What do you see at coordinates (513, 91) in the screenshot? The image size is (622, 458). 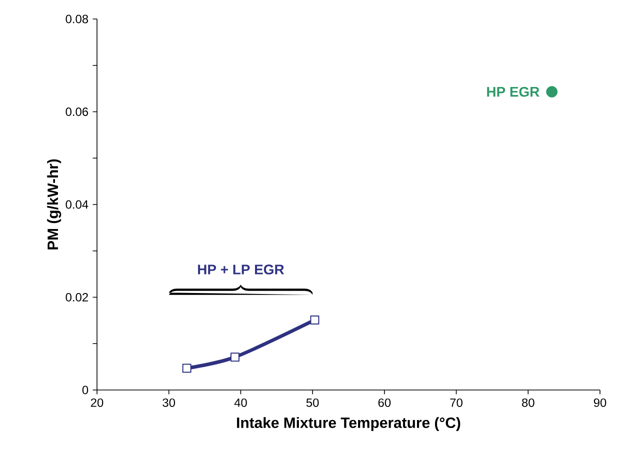 I see `series-label: HP EGR` at bounding box center [513, 91].